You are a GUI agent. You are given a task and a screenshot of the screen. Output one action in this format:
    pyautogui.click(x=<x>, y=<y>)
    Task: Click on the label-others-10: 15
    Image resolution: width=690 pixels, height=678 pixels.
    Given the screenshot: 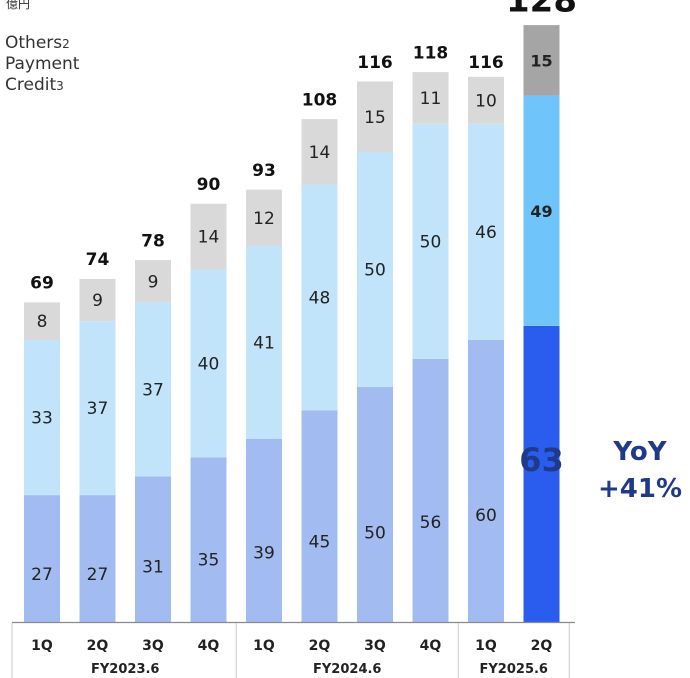 What is the action you would take?
    pyautogui.click(x=541, y=60)
    